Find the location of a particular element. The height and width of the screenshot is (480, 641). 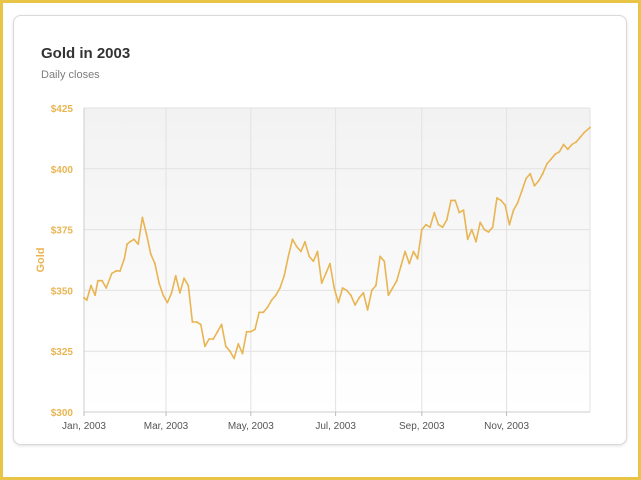

x-tick-label: May, 2003 is located at coordinates (251, 426).